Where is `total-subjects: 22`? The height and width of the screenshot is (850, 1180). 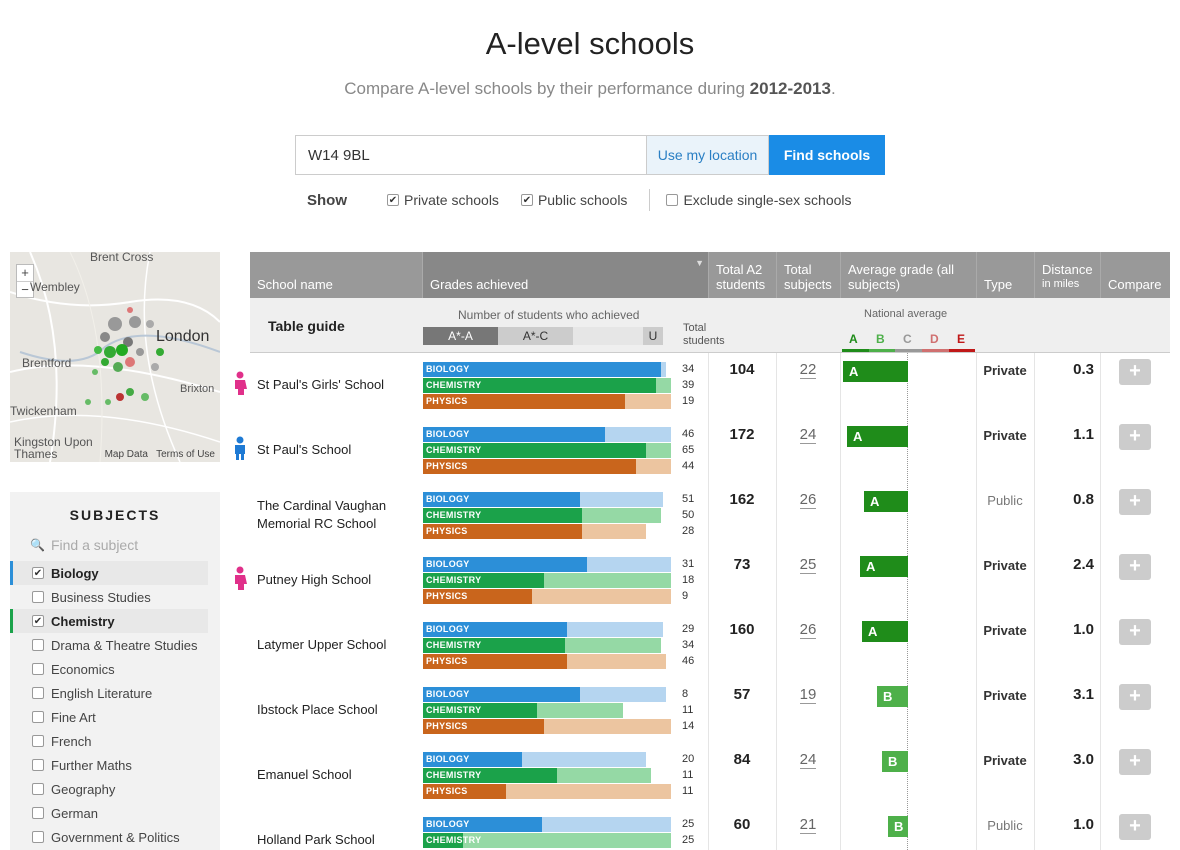
total-subjects: 22 is located at coordinates (808, 370).